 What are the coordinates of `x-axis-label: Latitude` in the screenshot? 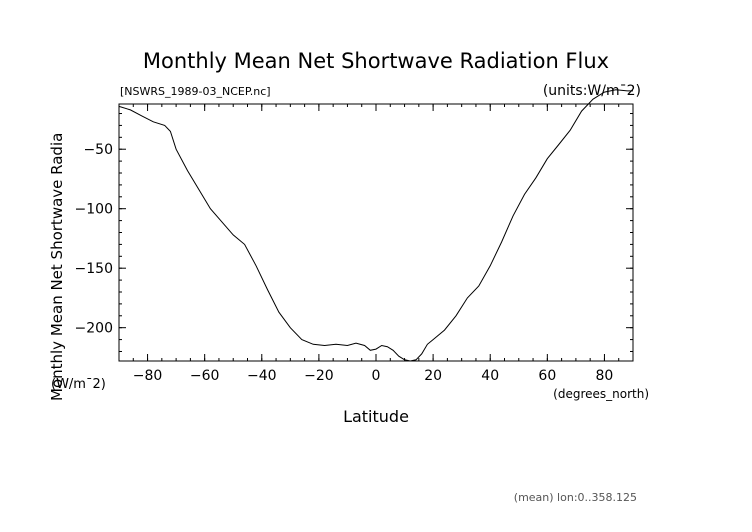 It's located at (376, 416).